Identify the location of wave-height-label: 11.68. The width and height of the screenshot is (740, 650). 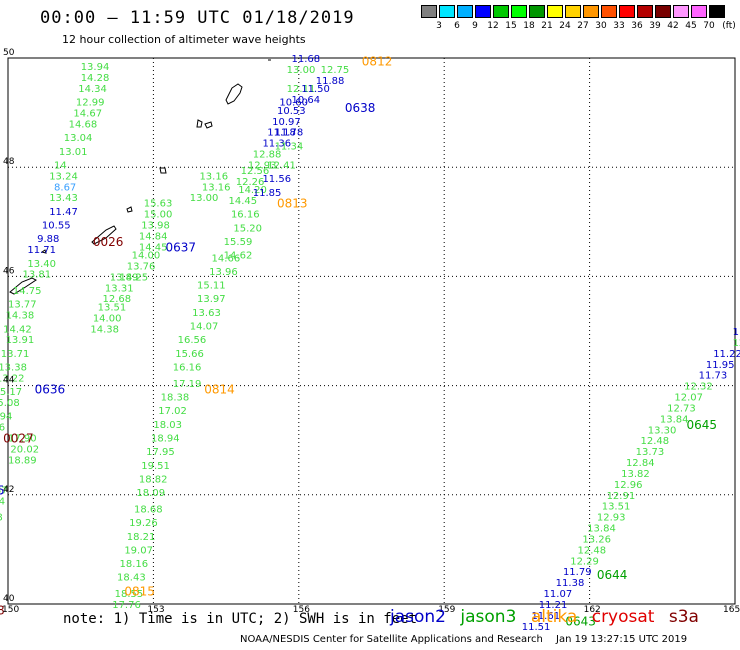
(306, 59).